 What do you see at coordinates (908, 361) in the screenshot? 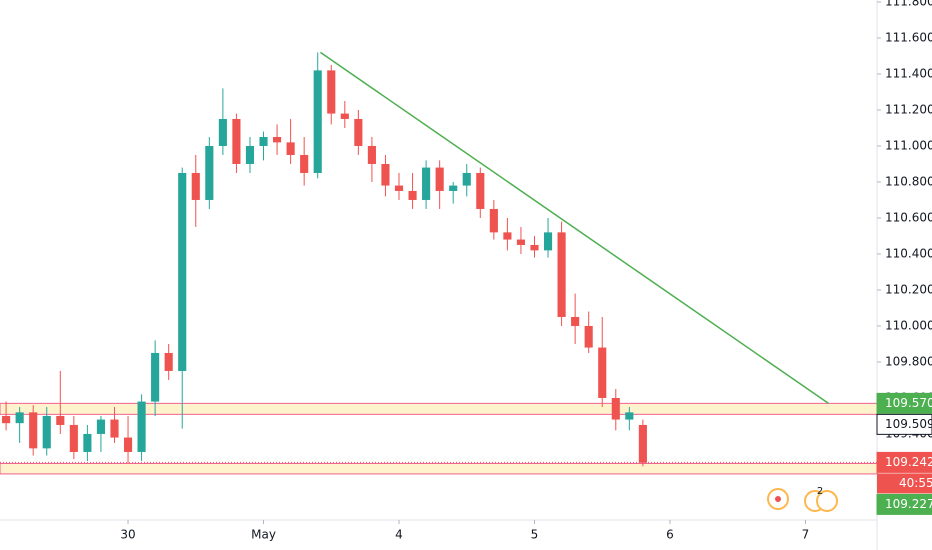
I see `y-tick-label: 109.800` at bounding box center [908, 361].